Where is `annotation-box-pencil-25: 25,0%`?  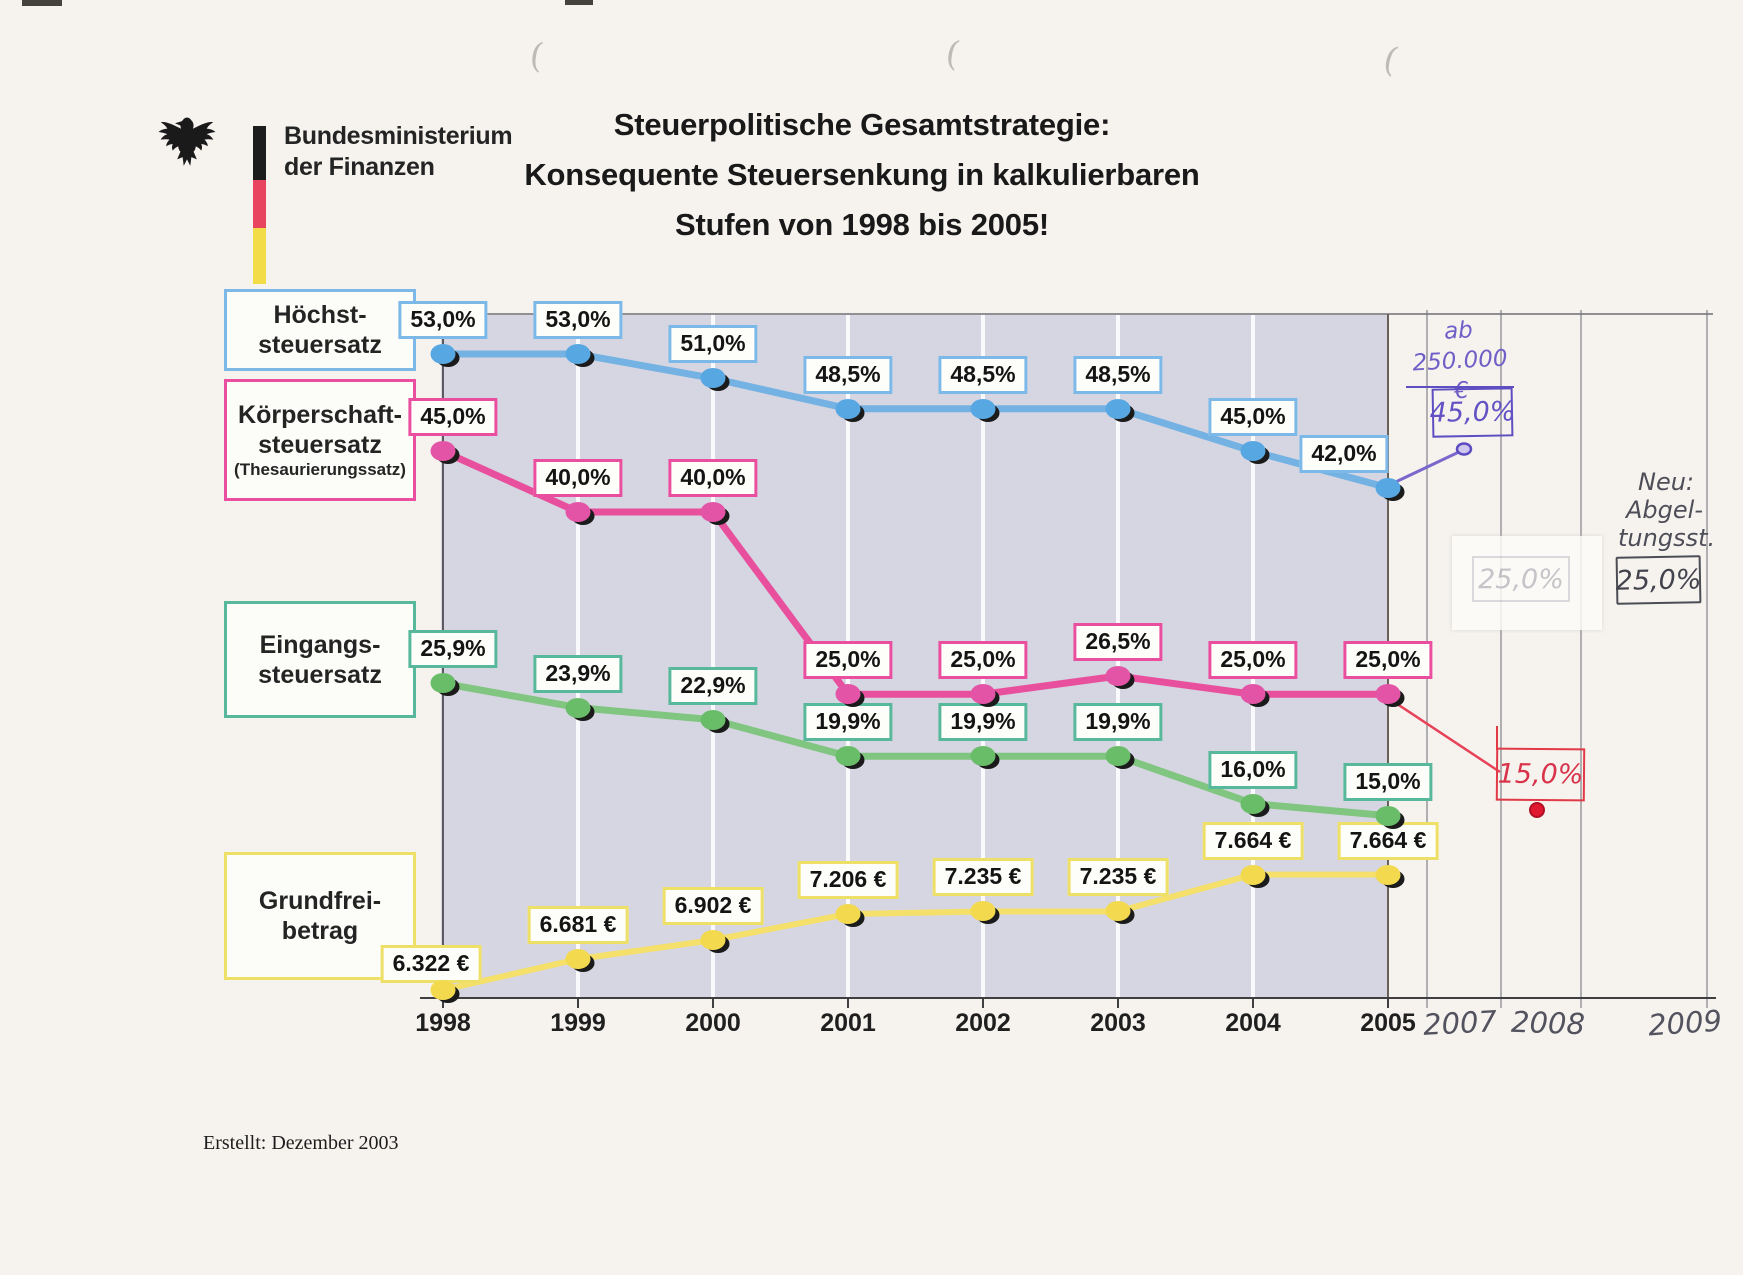
annotation-box-pencil-25: 25,0% is located at coordinates (1658, 580).